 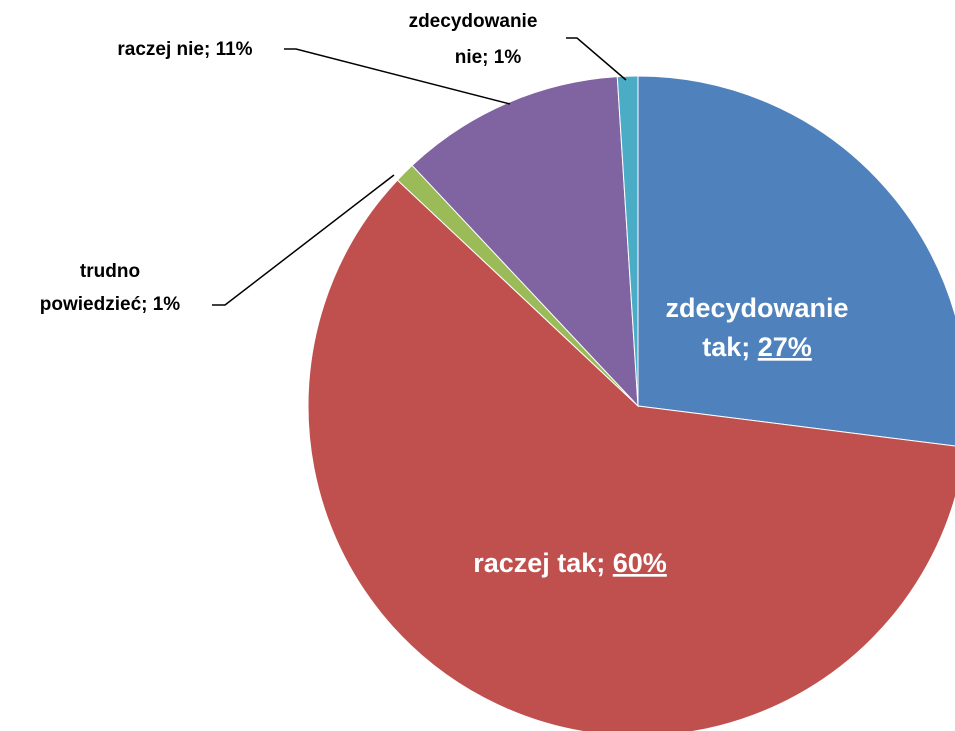 What do you see at coordinates (397, 76) in the screenshot?
I see `leader-line-raczej-nie` at bounding box center [397, 76].